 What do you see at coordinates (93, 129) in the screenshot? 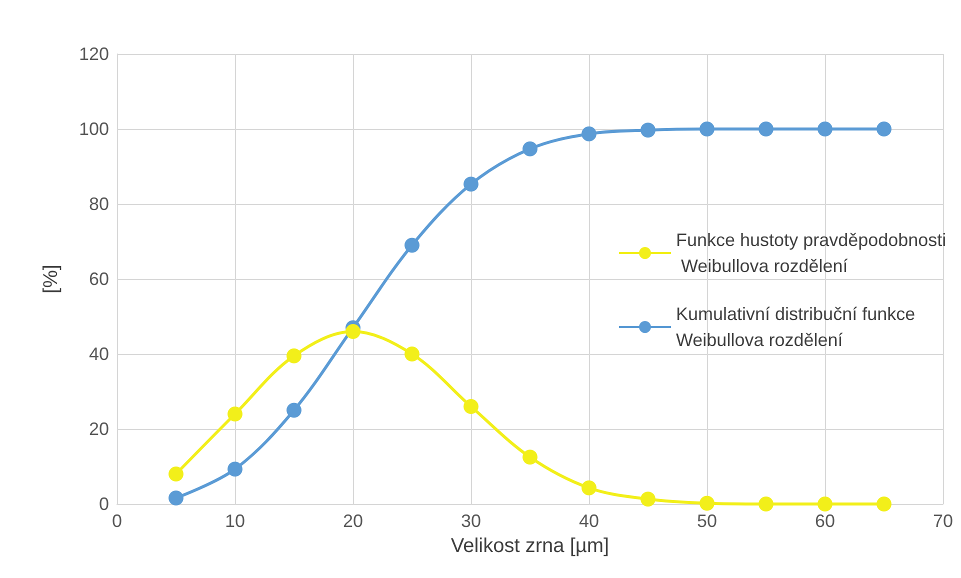
I see `y-tick-label: 100` at bounding box center [93, 129].